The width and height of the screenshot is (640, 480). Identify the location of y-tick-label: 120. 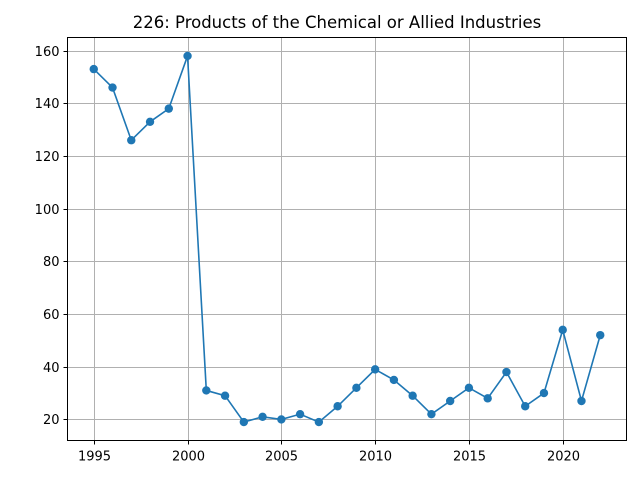
(47, 157).